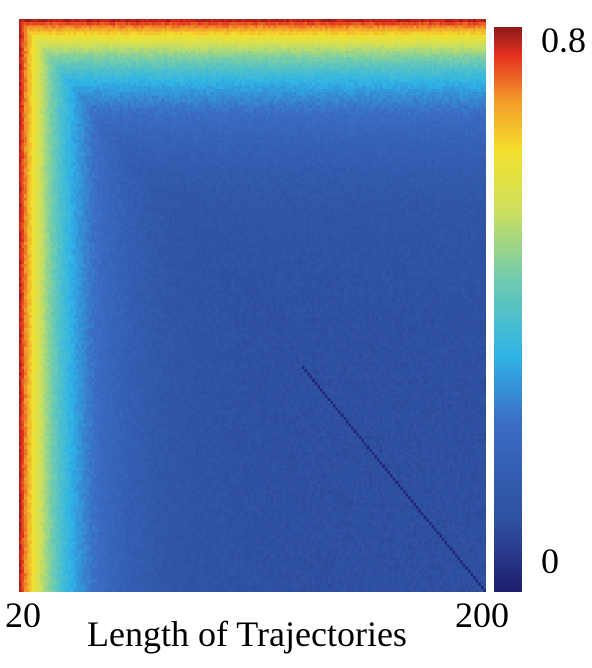  I want to click on x-axis-tick-start: 20, so click(23, 615).